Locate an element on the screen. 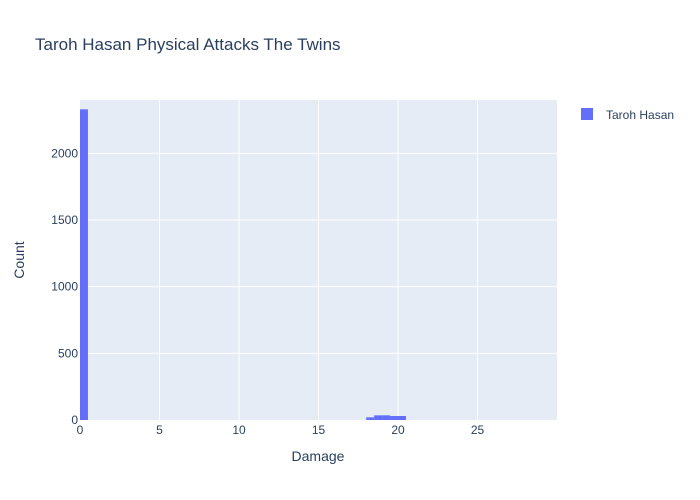  legend: Taroh Hasan is located at coordinates (627, 115).